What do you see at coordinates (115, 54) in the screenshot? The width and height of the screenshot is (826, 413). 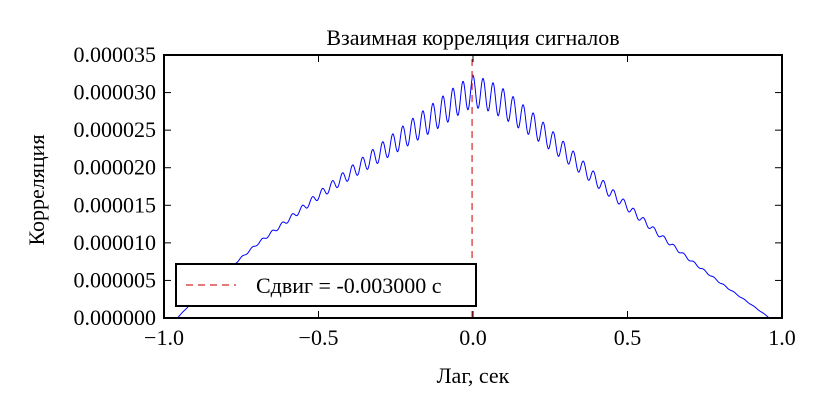 I see `y-tick-label: 0.000035` at bounding box center [115, 54].